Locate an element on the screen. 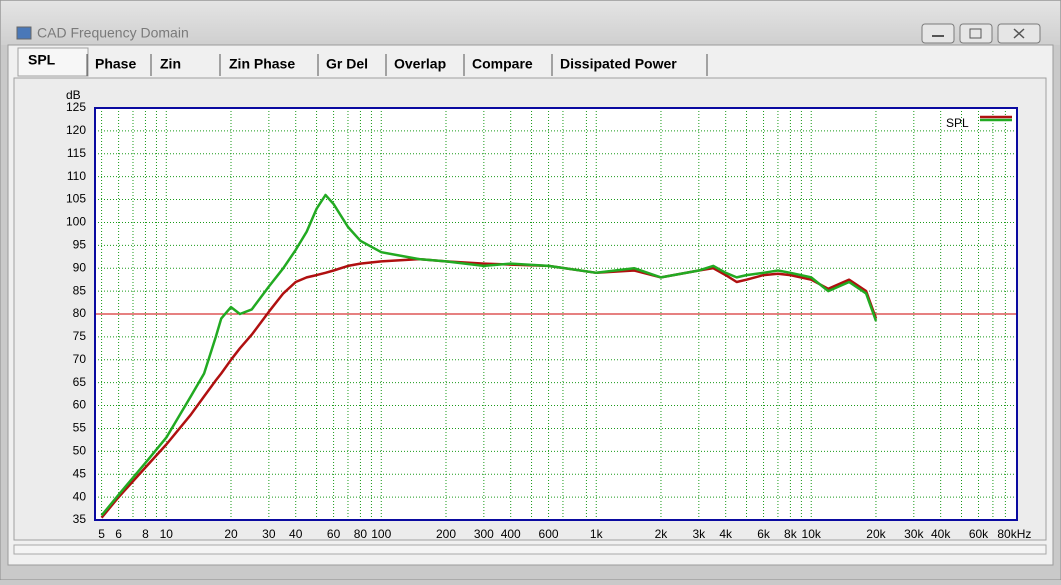 This screenshot has width=1061, height=585. x-tick-label: 30k is located at coordinates (914, 534).